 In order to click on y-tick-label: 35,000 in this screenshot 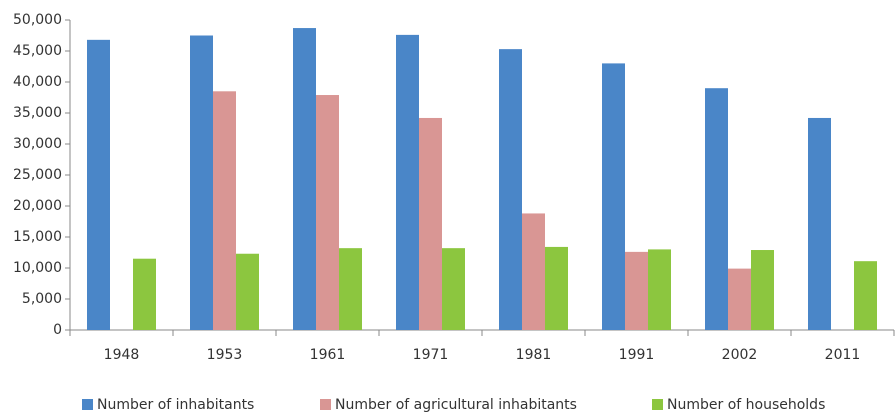, I will do `click(37, 113)`.